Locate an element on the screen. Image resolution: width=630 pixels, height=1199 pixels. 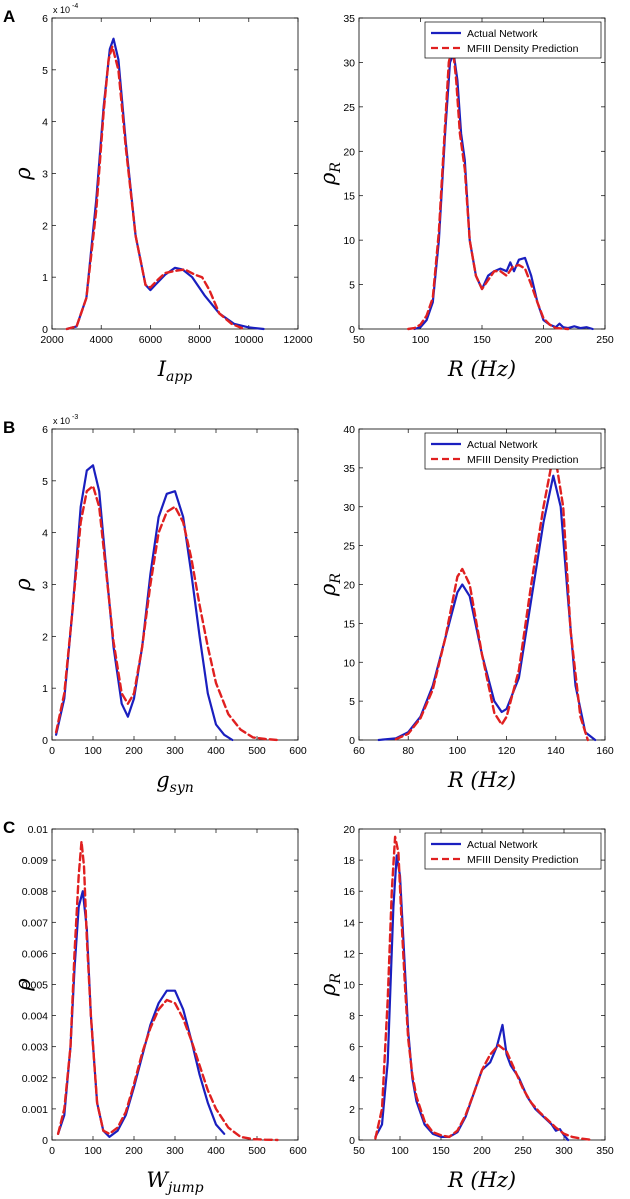
x-tick-label: 160 is located at coordinates (605, 751).